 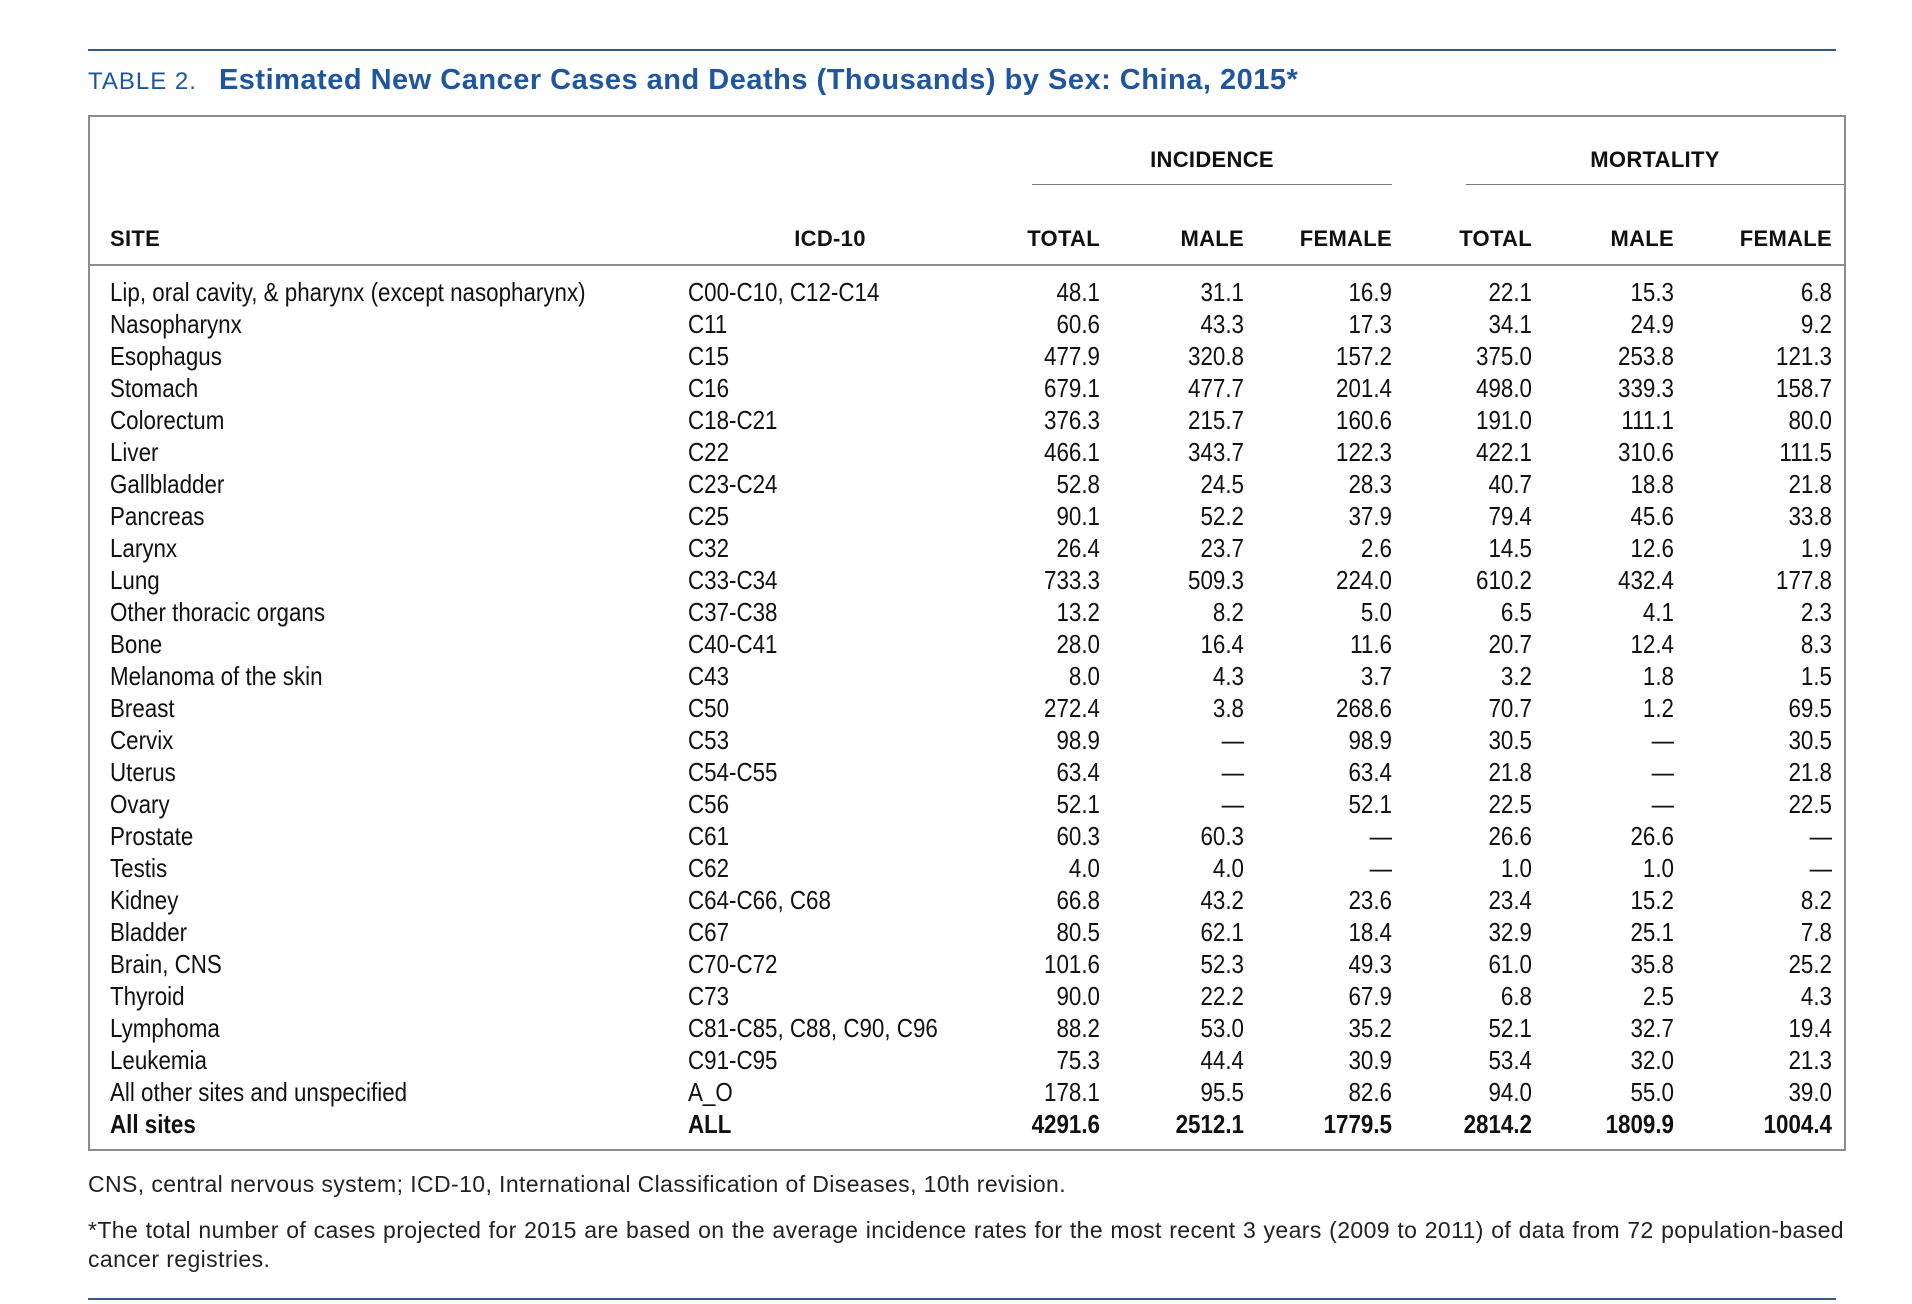 I want to click on mortality-total-cell: 30.5, so click(x=1510, y=740).